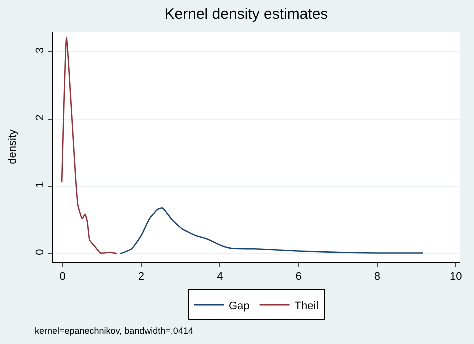  Describe the element at coordinates (306, 306) in the screenshot. I see `legend-label: Theil` at that location.